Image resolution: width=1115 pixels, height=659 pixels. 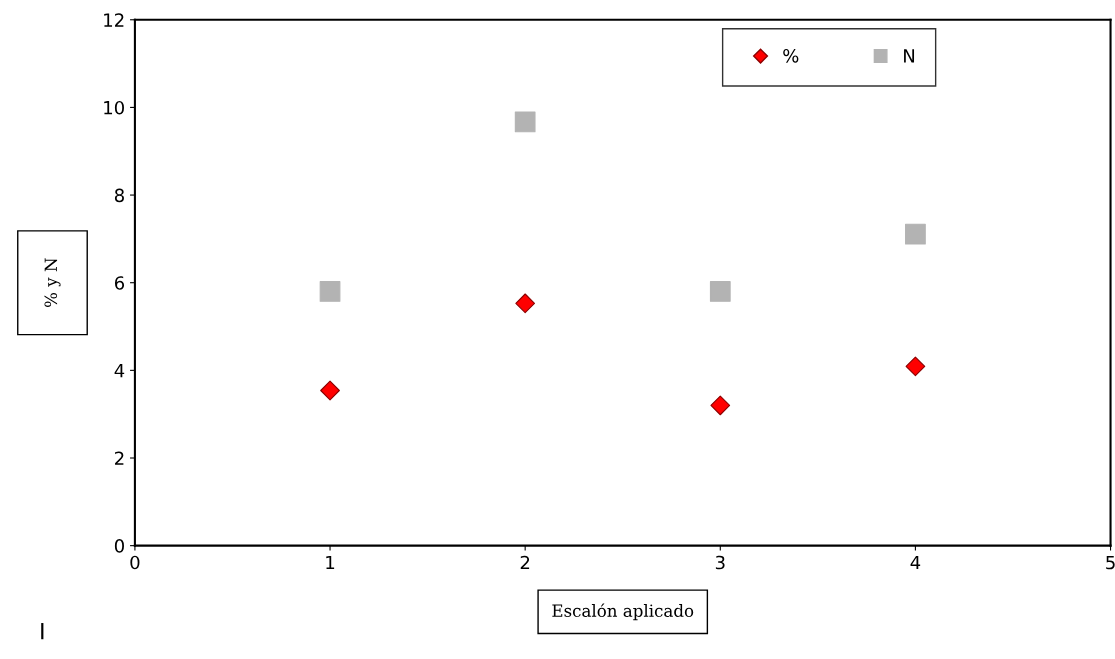 What do you see at coordinates (114, 20) in the screenshot?
I see `y-tick-label: 12` at bounding box center [114, 20].